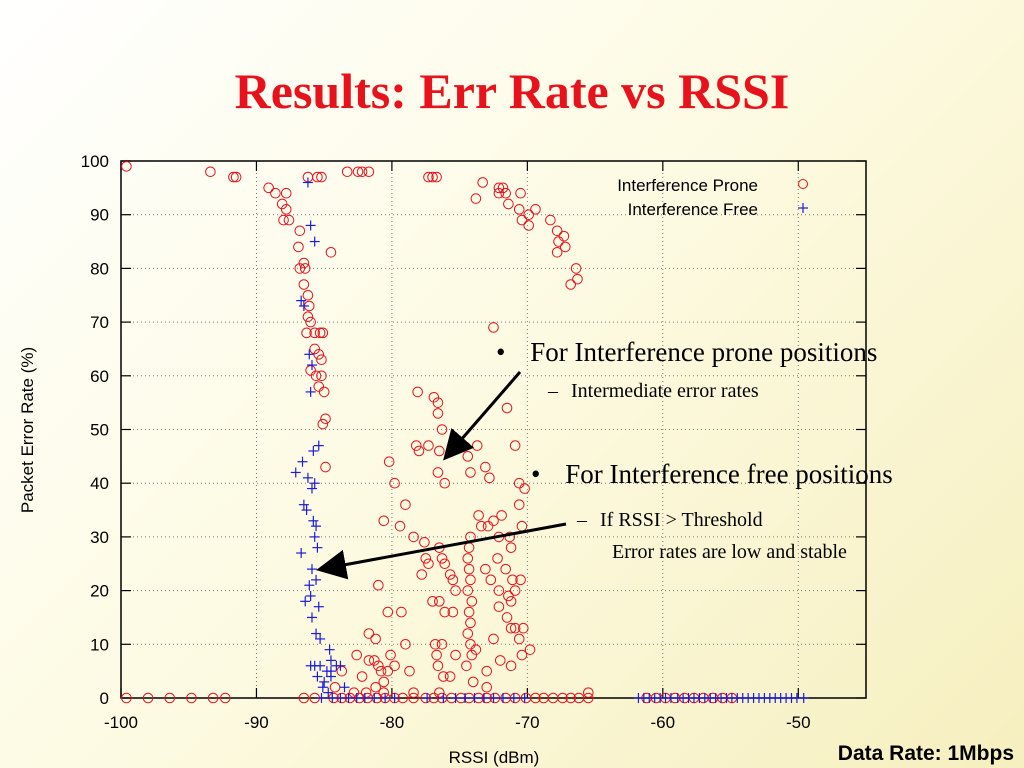 This screenshot has width=1024, height=768. I want to click on y-tick-label: 40, so click(99, 483).